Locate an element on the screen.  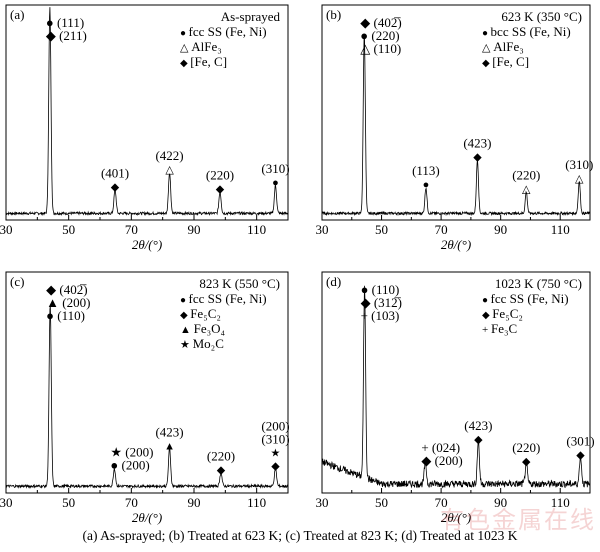
panel-label: (b) is located at coordinates (333, 14).